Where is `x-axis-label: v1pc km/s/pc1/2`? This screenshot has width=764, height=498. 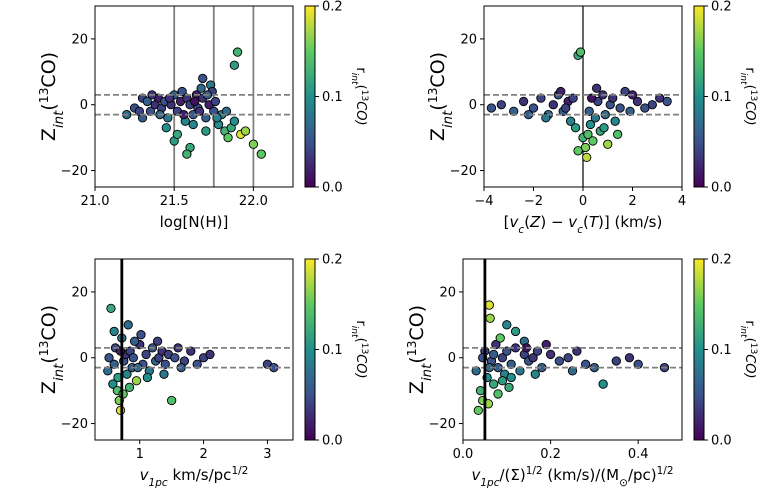 x-axis-label: v1pc km/s/pc1/2 is located at coordinates (194, 477).